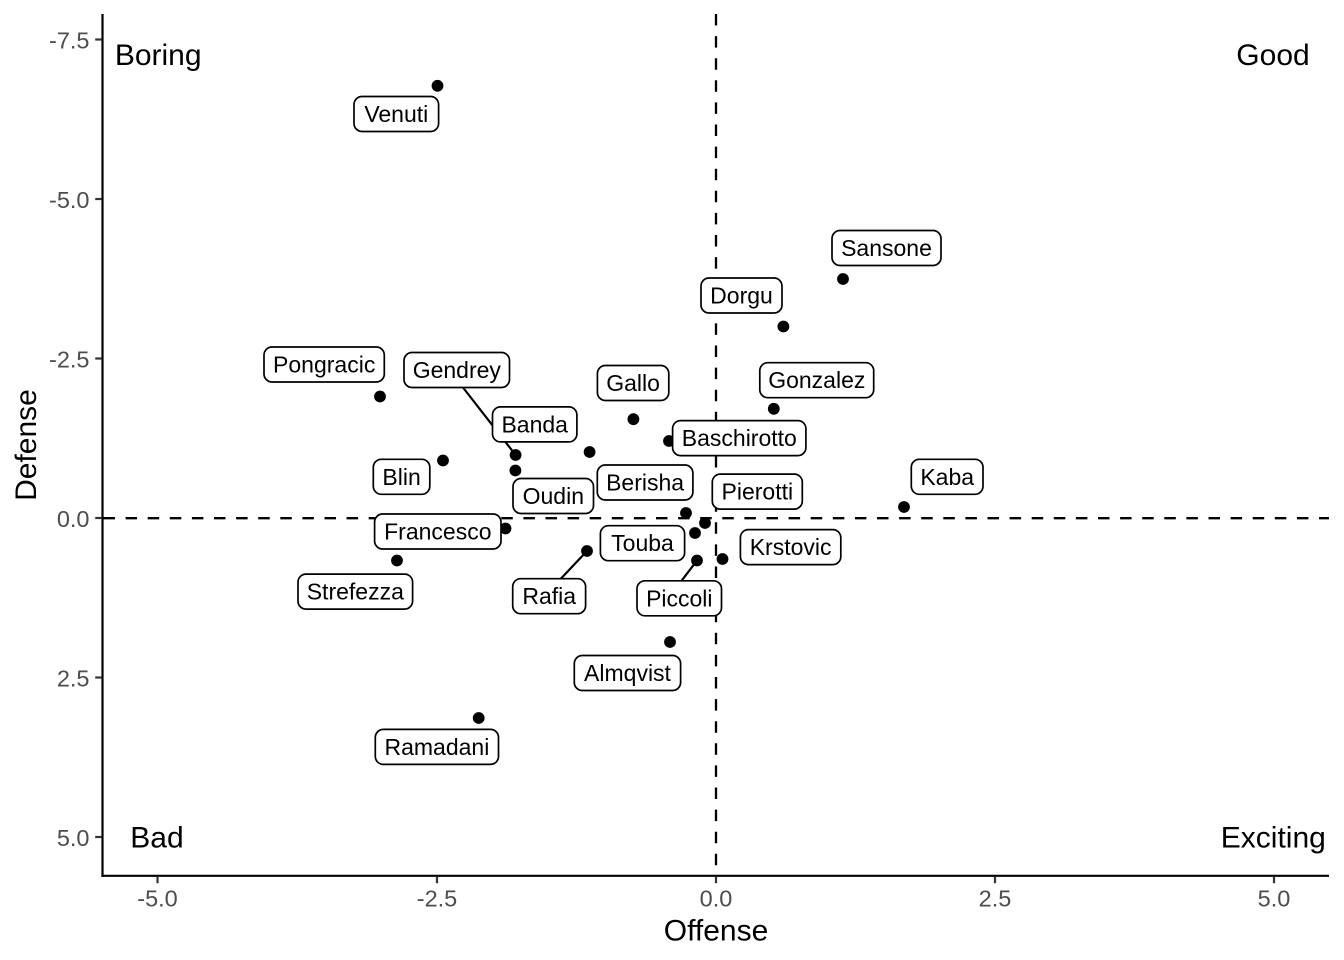  I want to click on svg-text: Venuti, so click(396, 114).